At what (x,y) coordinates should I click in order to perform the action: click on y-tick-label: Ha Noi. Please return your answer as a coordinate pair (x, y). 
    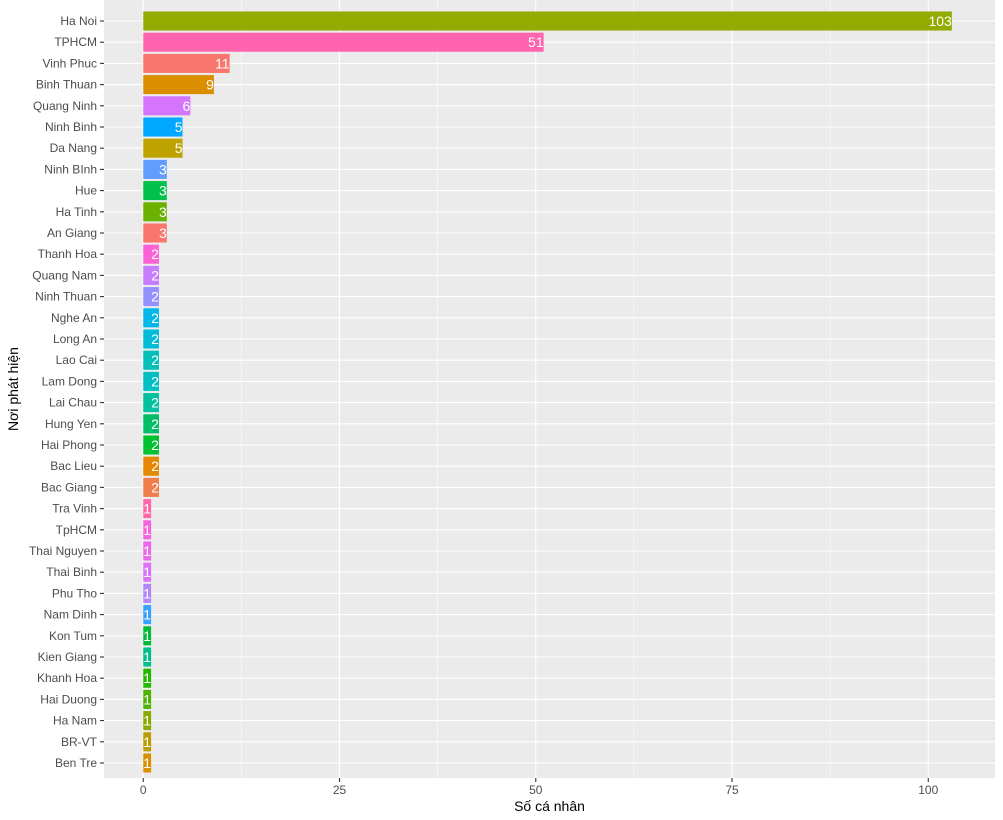
    Looking at the image, I should click on (78, 21).